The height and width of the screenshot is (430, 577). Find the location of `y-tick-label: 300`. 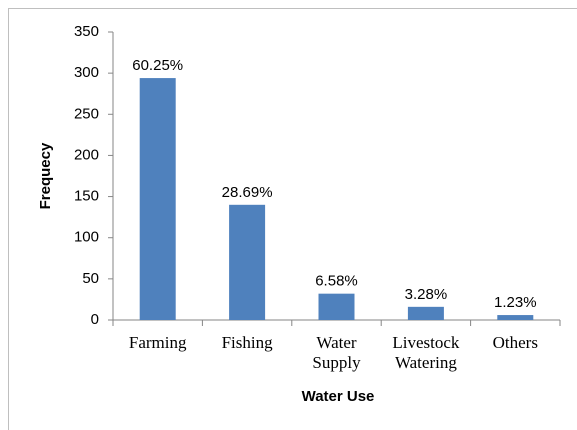

y-tick-label: 300 is located at coordinates (86, 72).